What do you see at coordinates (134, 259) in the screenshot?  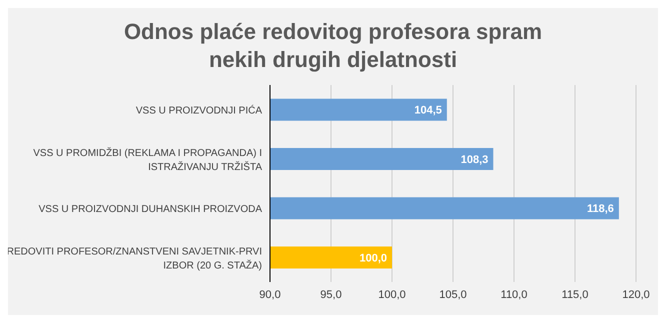 I see `y-tick-label: REDOVITI PROFESOR/ZNANSTVENI SAVJETNIK-PRVI IZBOR (20 G. STAŽA)` at bounding box center [134, 259].